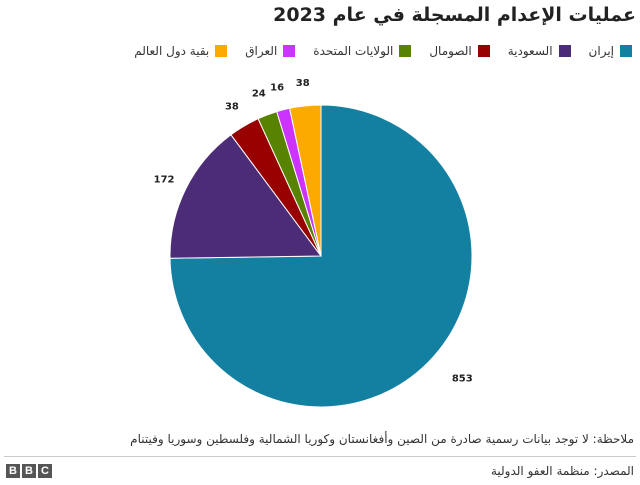 This screenshot has width=640, height=485. I want to click on legend-label: إيران, so click(601, 51).